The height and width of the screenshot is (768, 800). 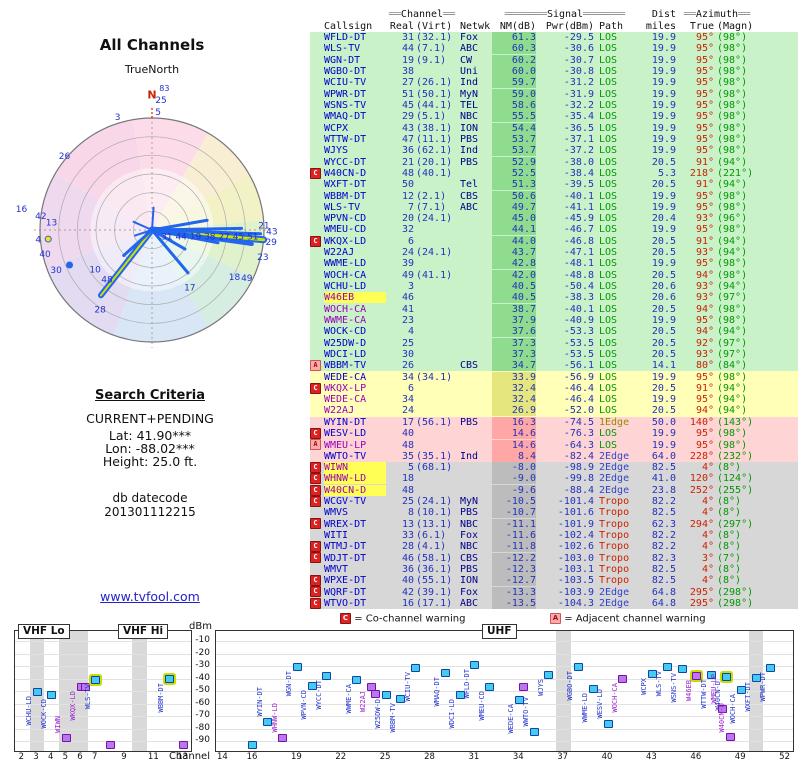 What do you see at coordinates (336, 569) in the screenshot?
I see `callsign-link: WMVT` at bounding box center [336, 569].